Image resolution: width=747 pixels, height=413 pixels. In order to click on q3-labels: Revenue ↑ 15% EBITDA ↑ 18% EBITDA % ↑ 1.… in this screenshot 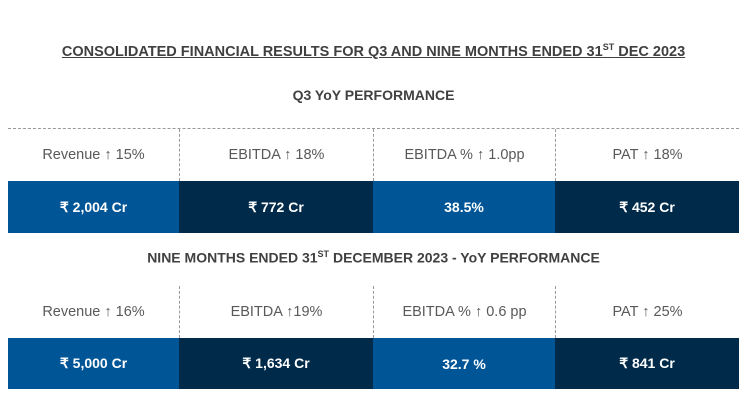, I will do `click(373, 155)`.